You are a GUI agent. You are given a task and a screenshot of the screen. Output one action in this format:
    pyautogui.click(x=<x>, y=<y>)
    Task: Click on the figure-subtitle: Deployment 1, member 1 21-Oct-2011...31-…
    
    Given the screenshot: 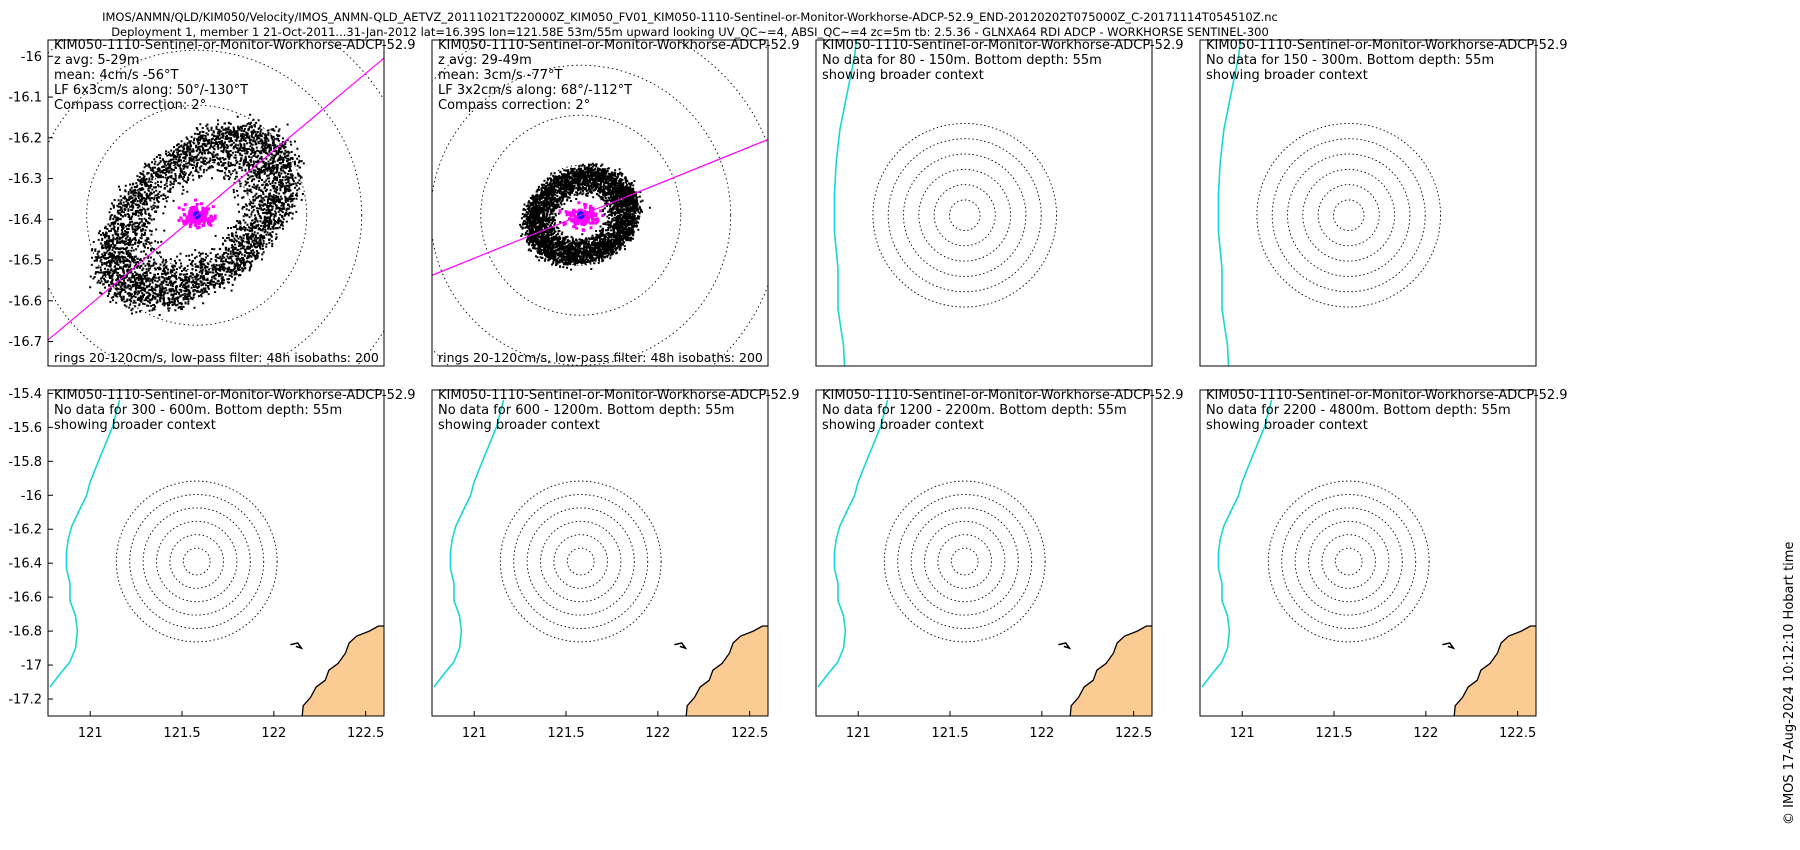 What is the action you would take?
    pyautogui.click(x=690, y=32)
    